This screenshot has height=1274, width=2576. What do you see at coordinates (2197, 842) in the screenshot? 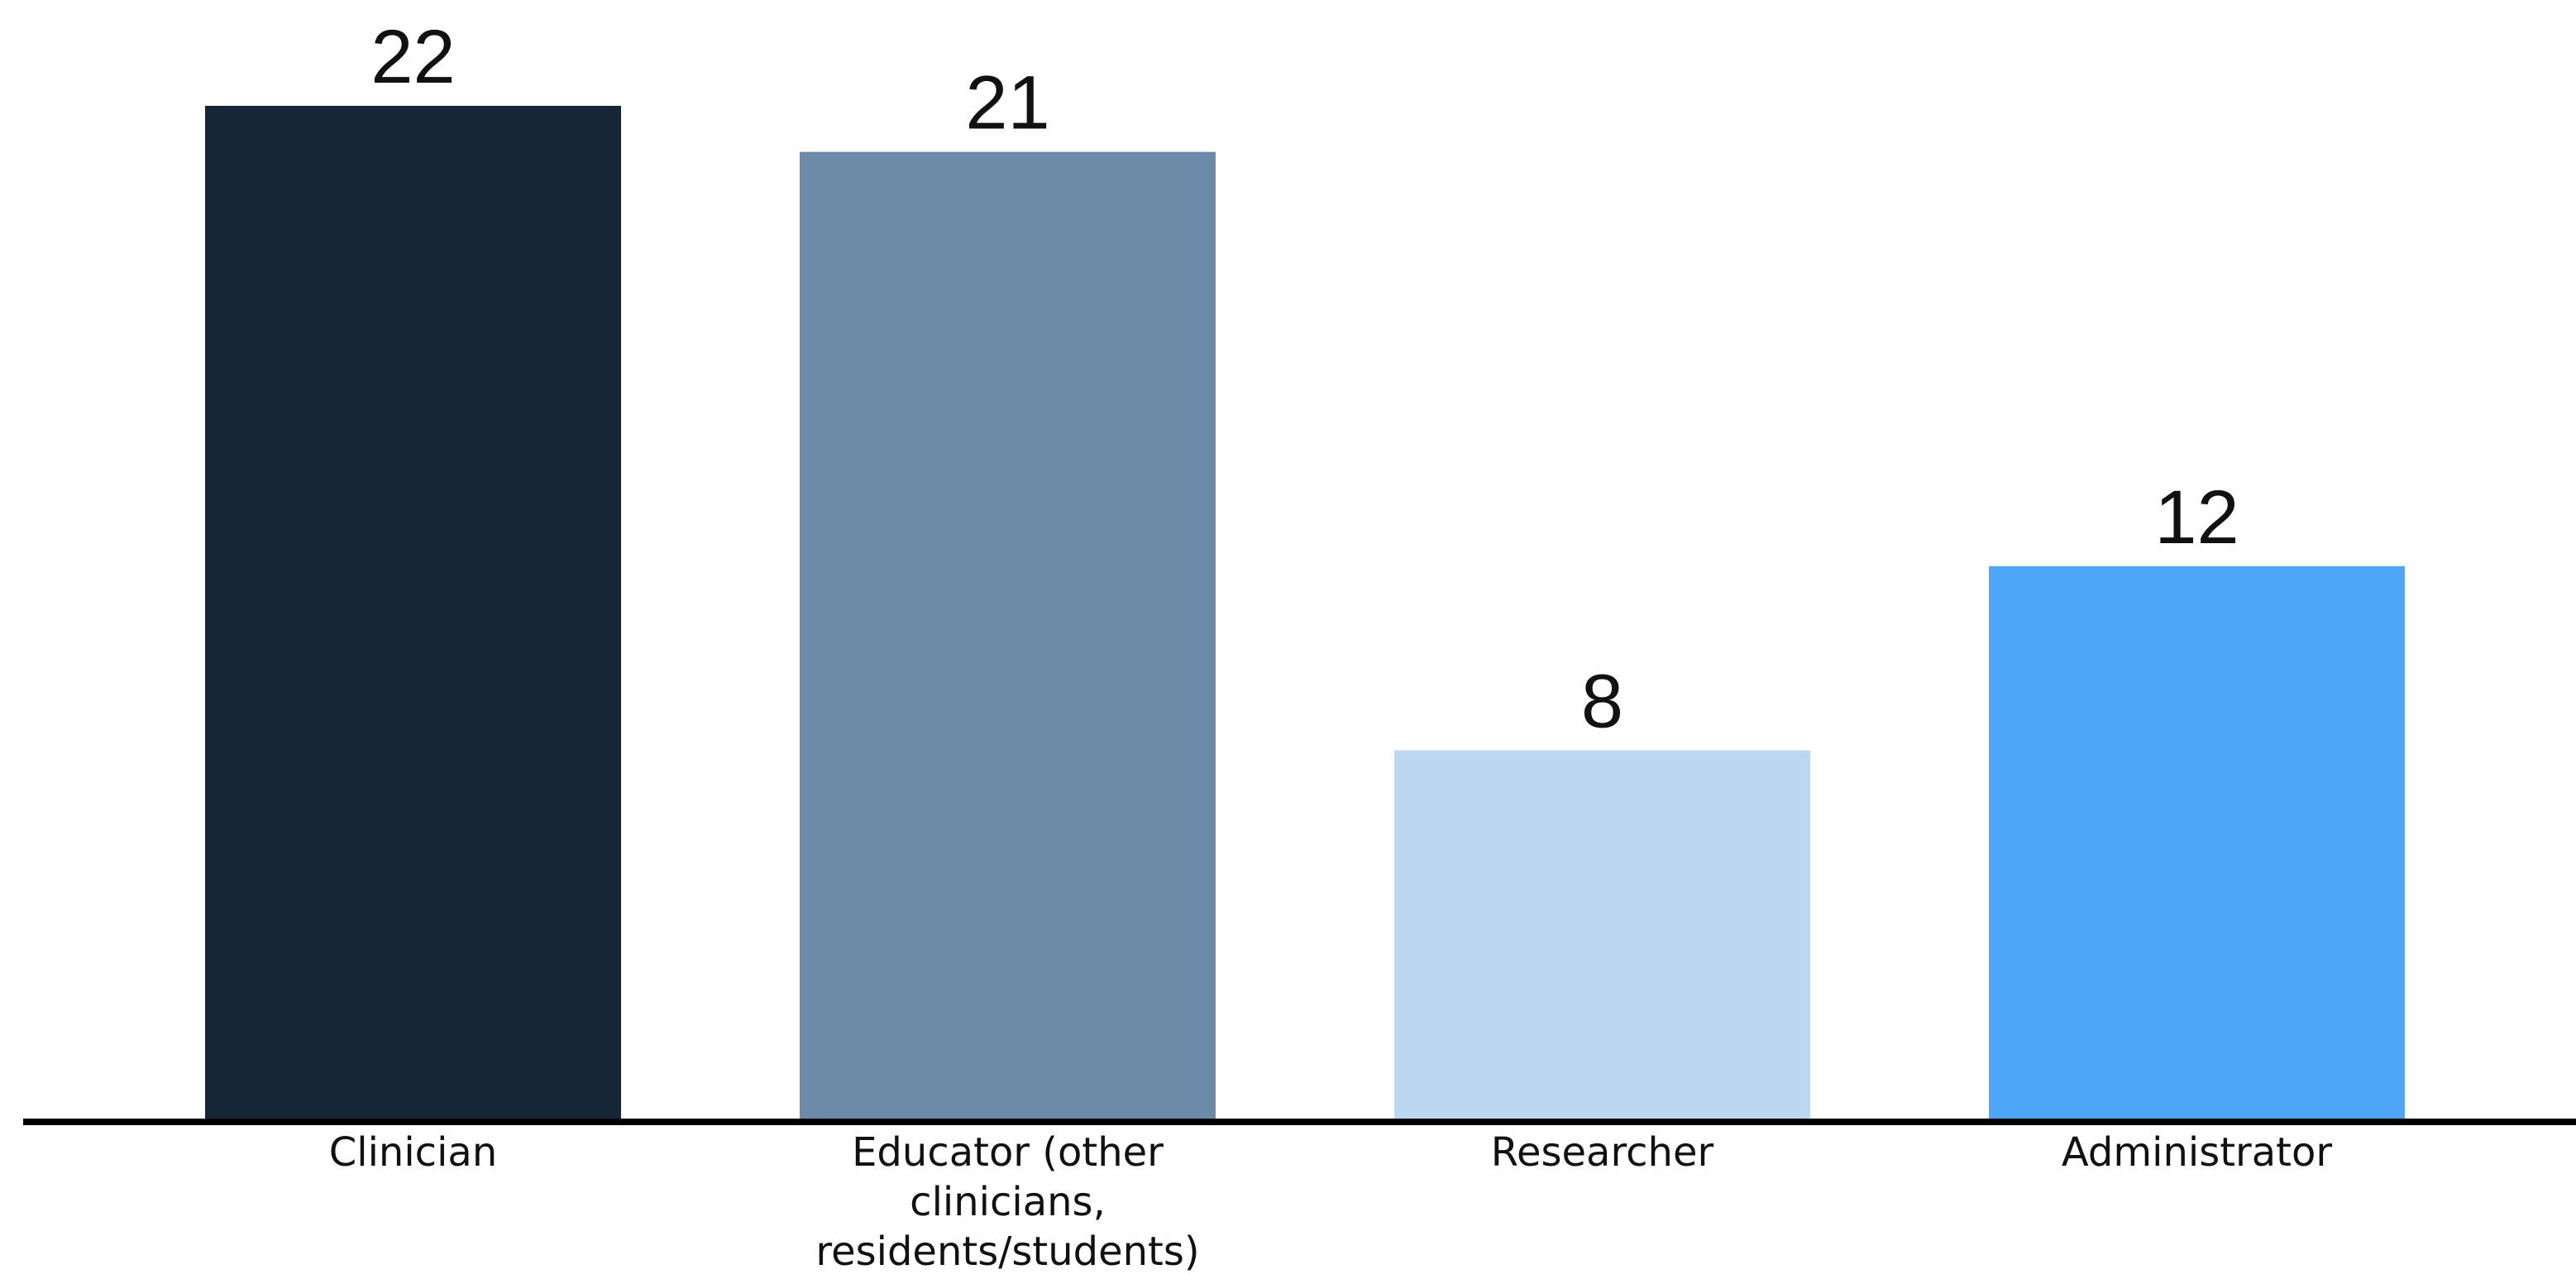
I see `bar-administrator` at bounding box center [2197, 842].